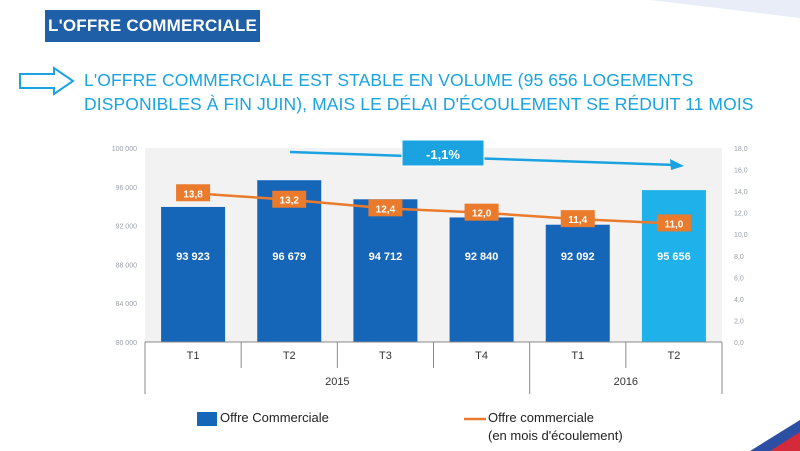  I want to click on y-left-tick-label: 92 000, so click(127, 227).